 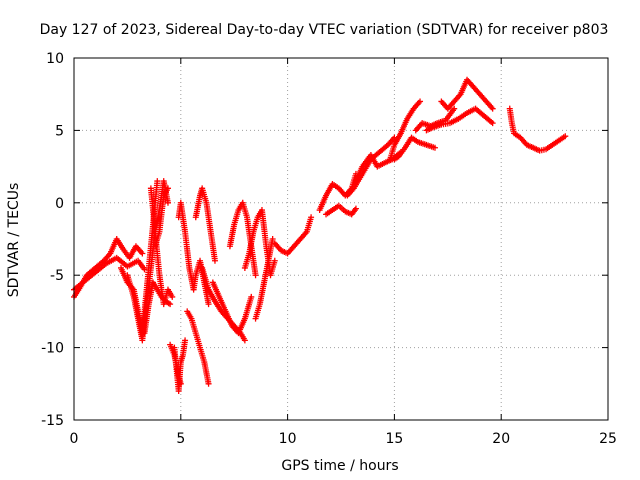 I want to click on y-tick-label: 5, so click(x=59, y=131).